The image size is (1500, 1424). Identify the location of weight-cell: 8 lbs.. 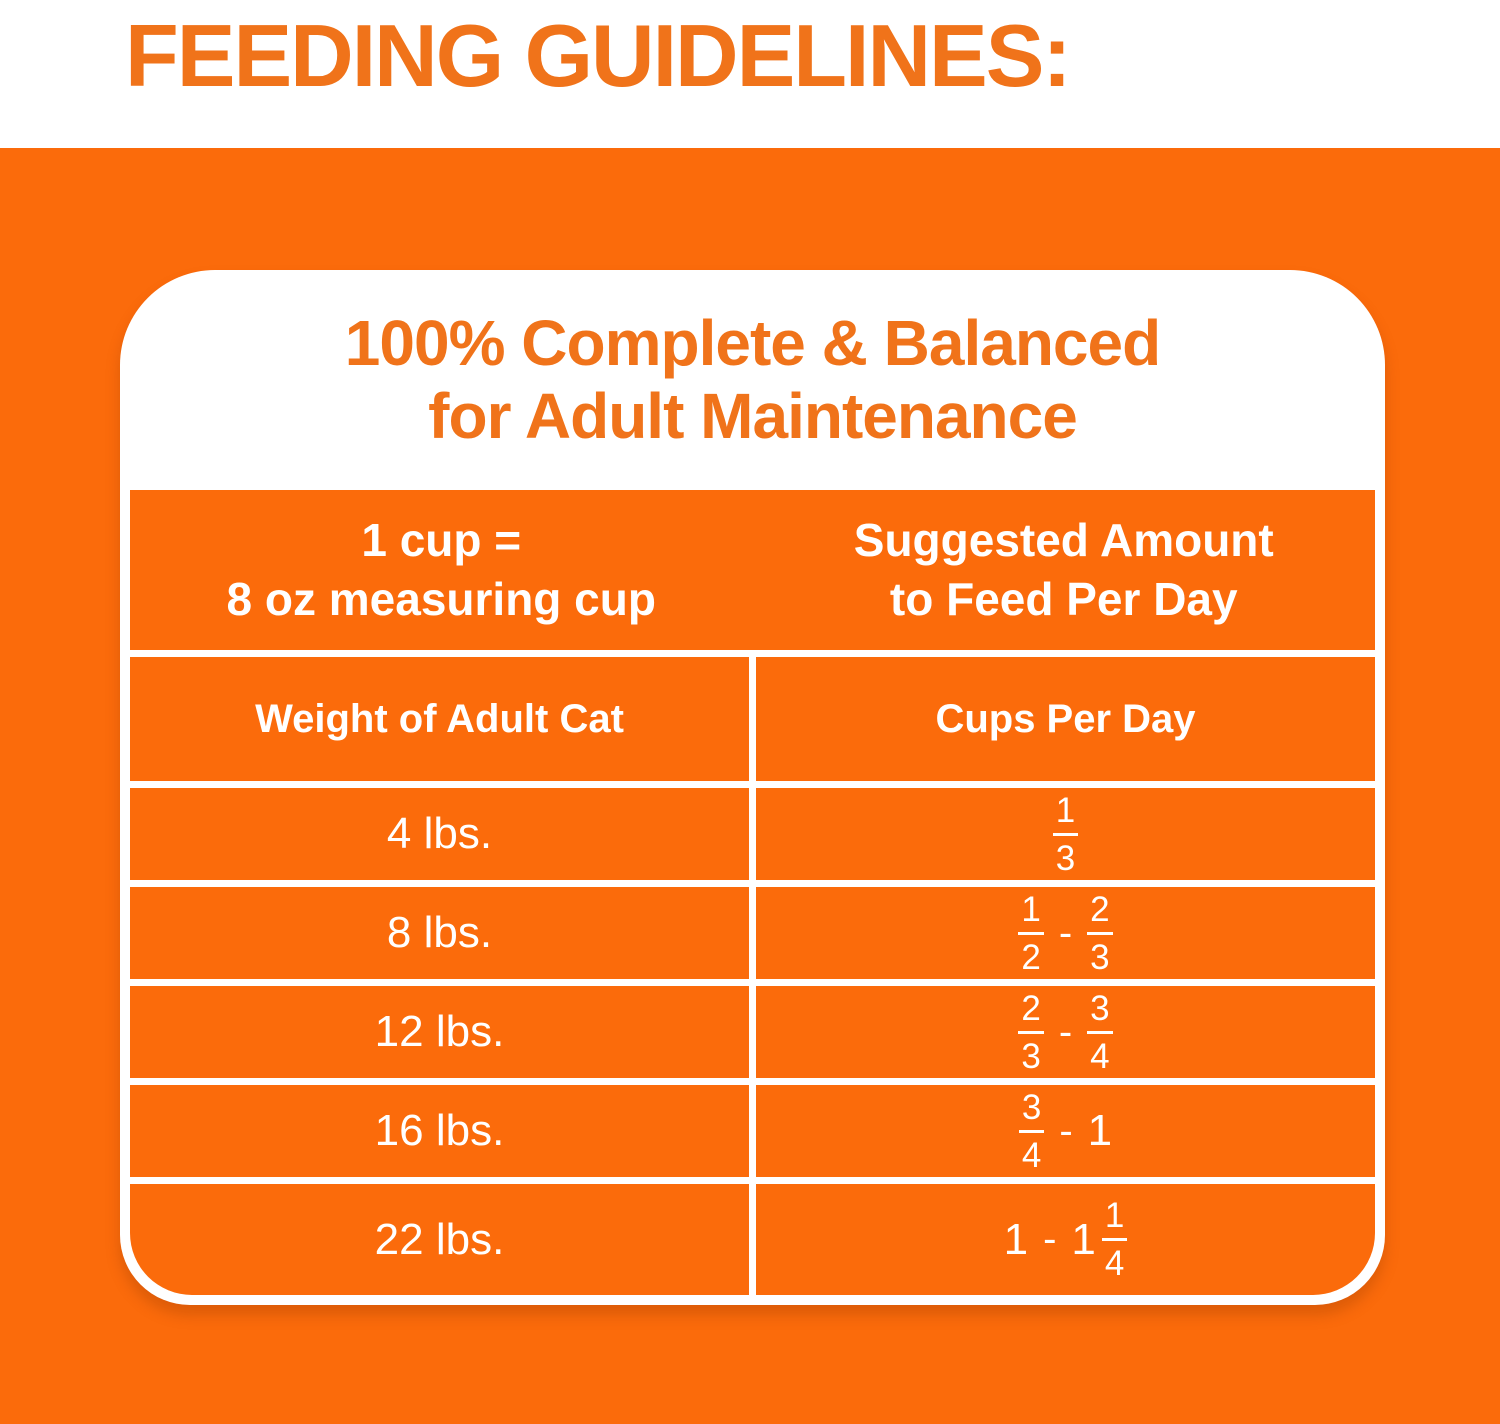
(439, 933).